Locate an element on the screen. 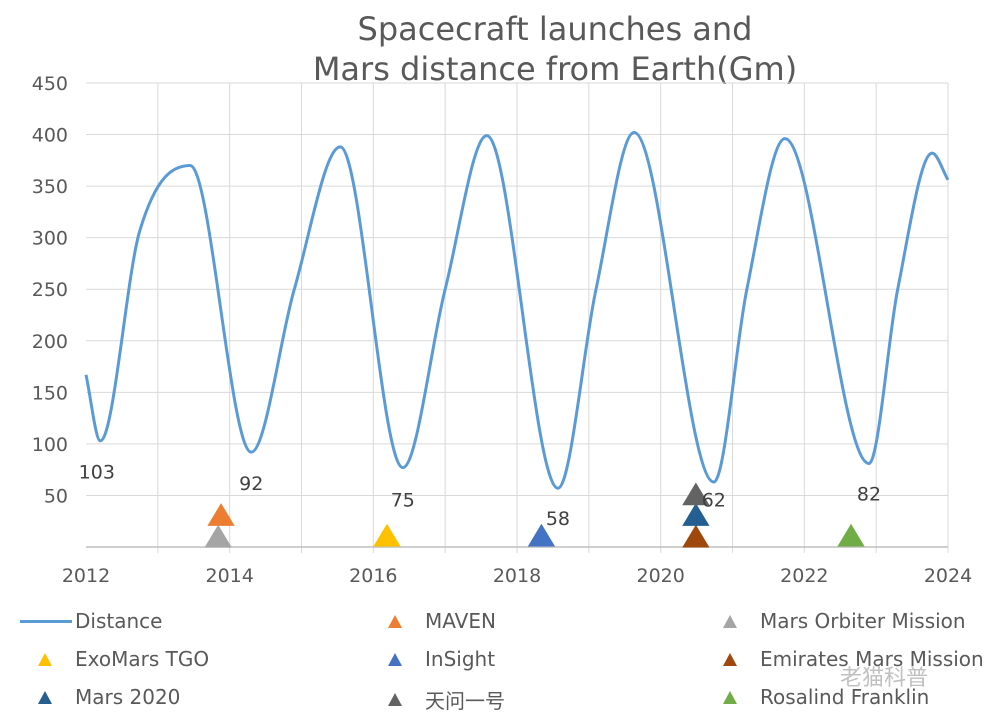 The height and width of the screenshot is (717, 1000). legend-item: Mars 2020 is located at coordinates (100, 697).